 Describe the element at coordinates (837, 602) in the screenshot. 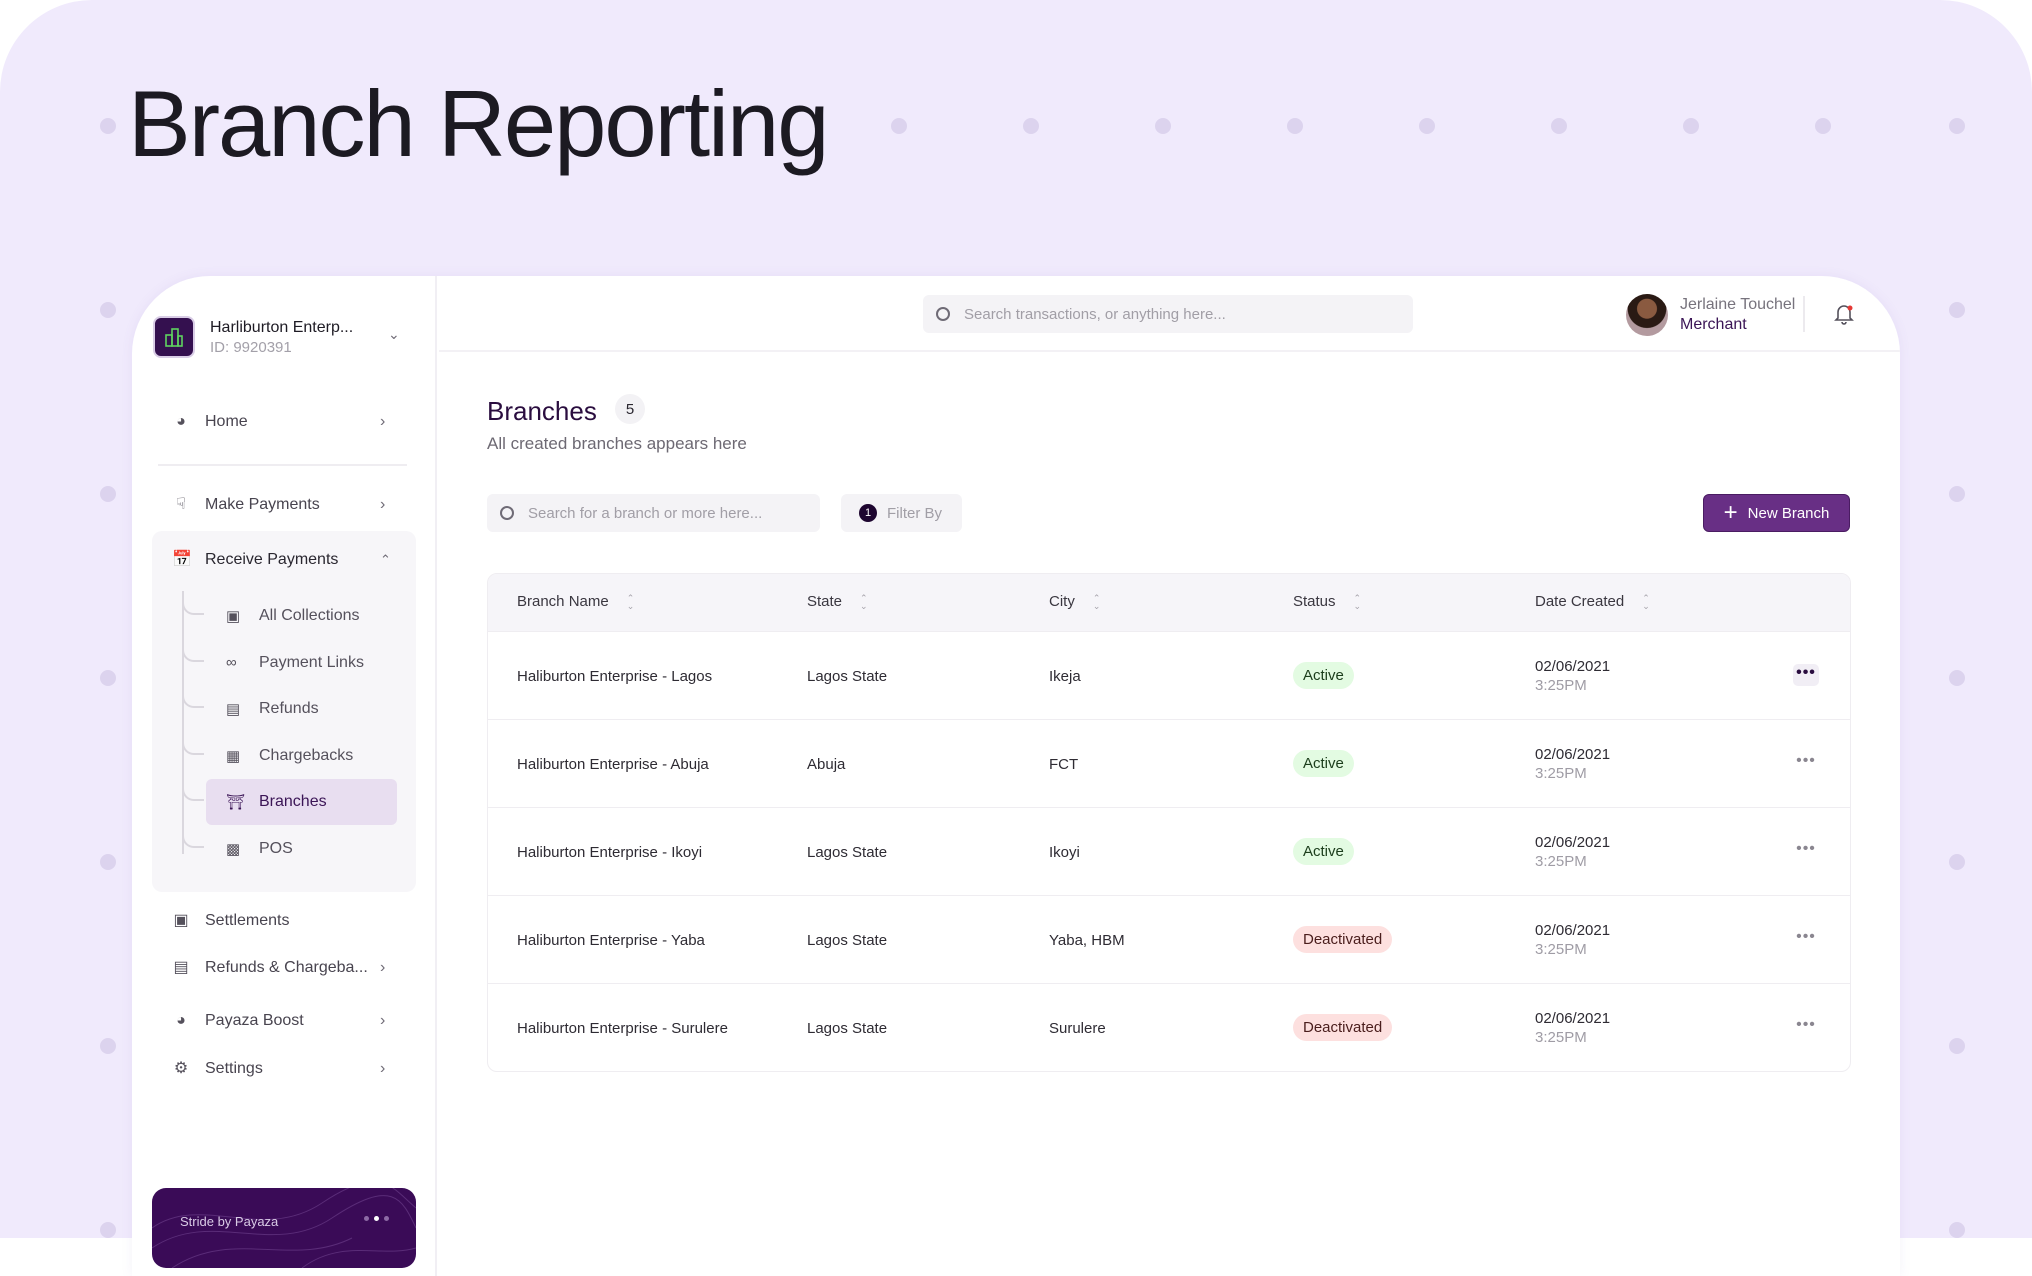

I see `column-header: State ⌃ ⌄` at that location.